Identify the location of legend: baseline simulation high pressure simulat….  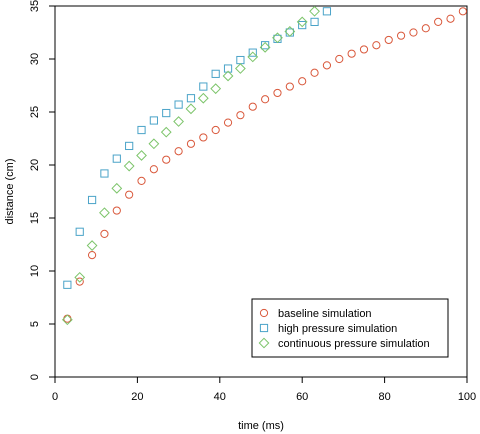
(350, 328).